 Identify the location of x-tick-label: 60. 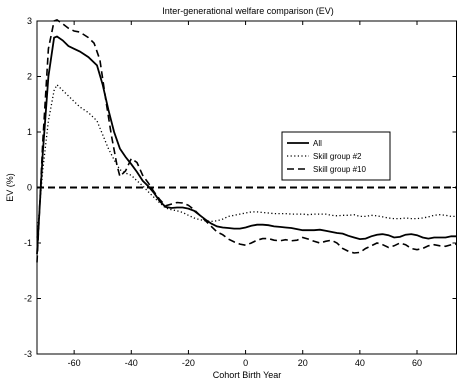
(417, 363).